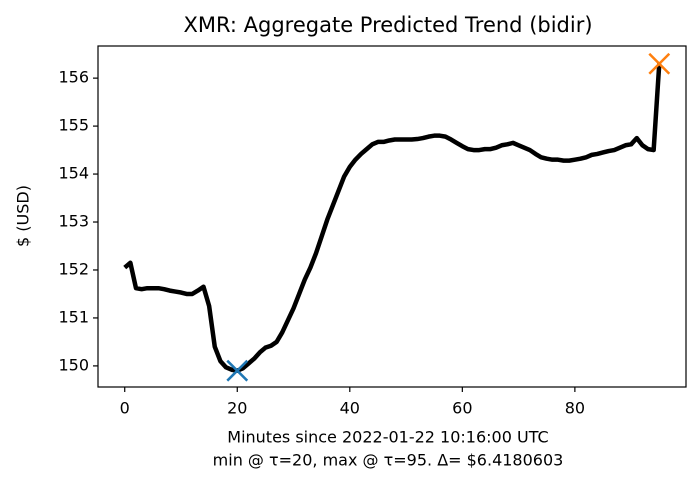 The width and height of the screenshot is (693, 487). Describe the element at coordinates (237, 408) in the screenshot. I see `x-tick-label: 20` at that location.